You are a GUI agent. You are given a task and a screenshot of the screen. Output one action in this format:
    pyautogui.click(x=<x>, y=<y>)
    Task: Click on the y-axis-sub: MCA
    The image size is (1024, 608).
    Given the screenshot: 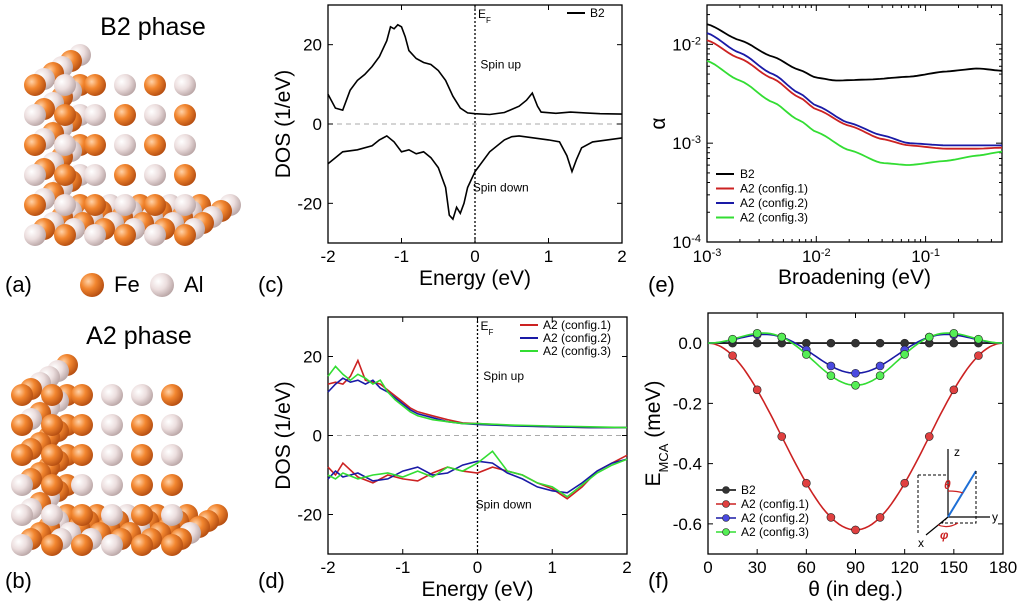 What is the action you would take?
    pyautogui.click(x=663, y=457)
    